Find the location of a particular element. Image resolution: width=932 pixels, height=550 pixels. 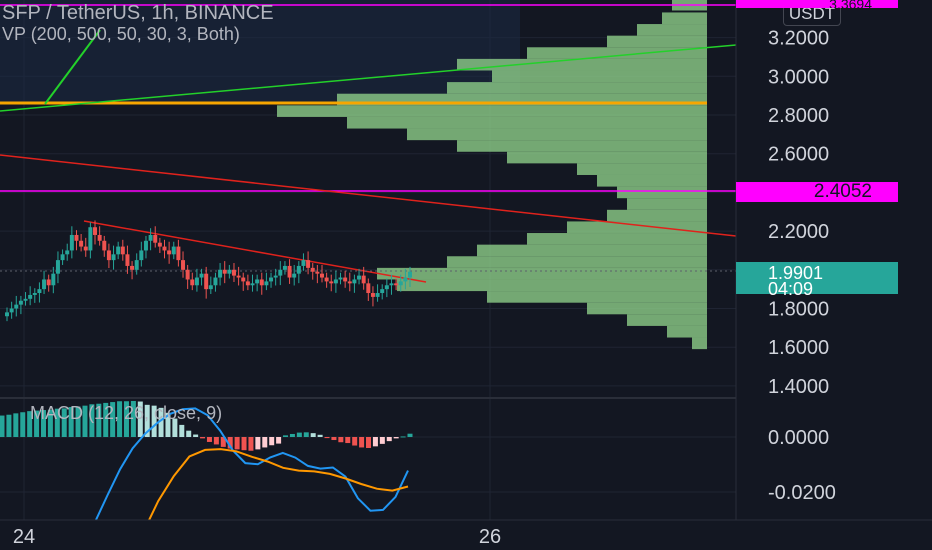

time-tick-label: 26 is located at coordinates (490, 537).